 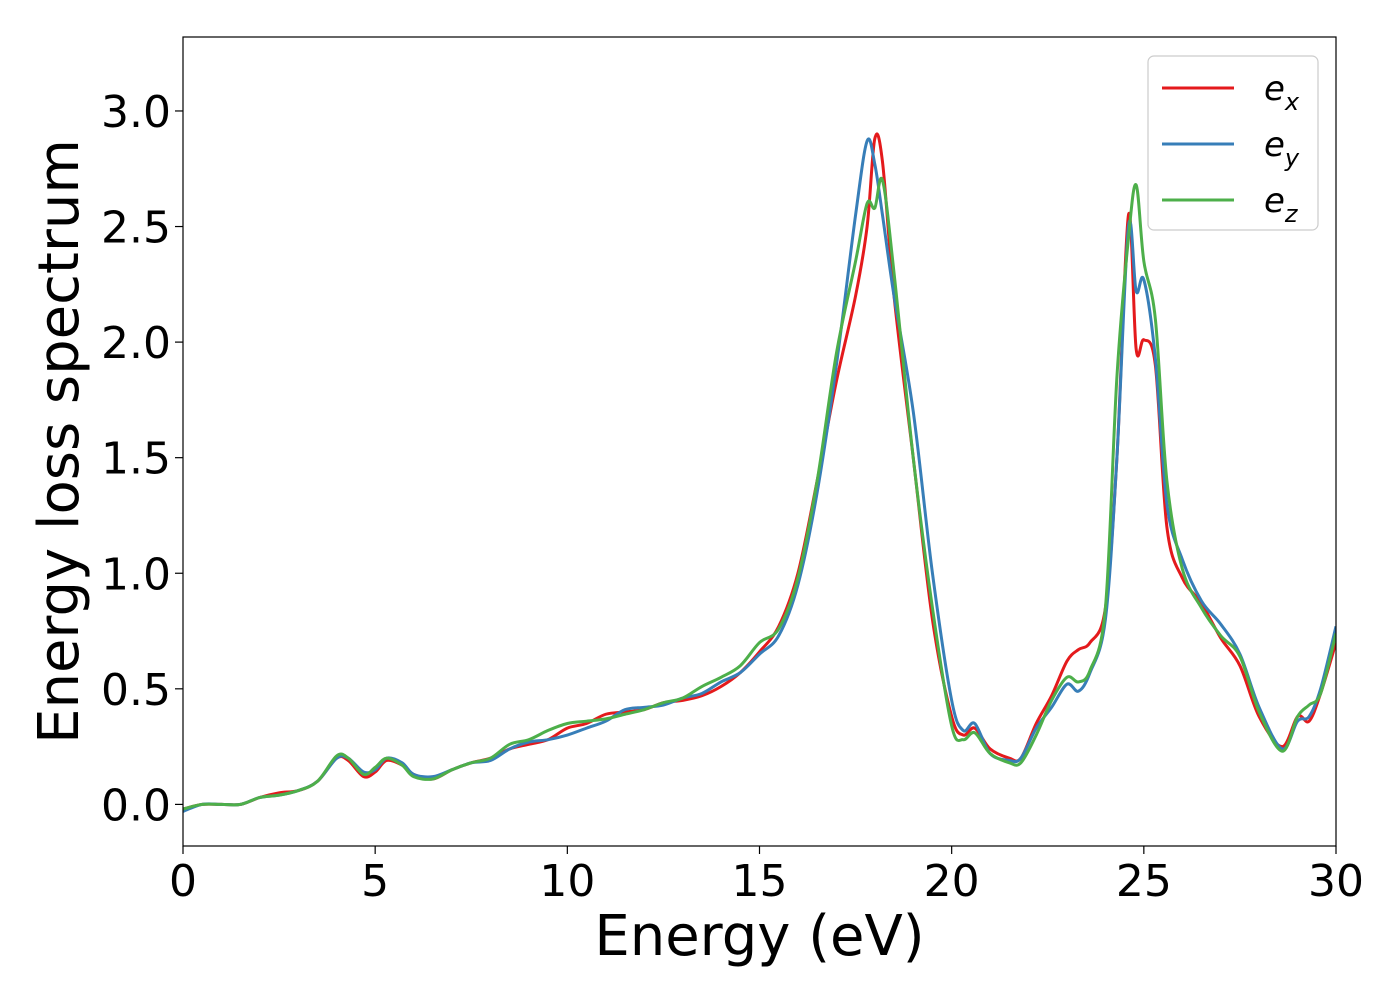 What do you see at coordinates (567, 881) in the screenshot?
I see `x-tick-label: 10` at bounding box center [567, 881].